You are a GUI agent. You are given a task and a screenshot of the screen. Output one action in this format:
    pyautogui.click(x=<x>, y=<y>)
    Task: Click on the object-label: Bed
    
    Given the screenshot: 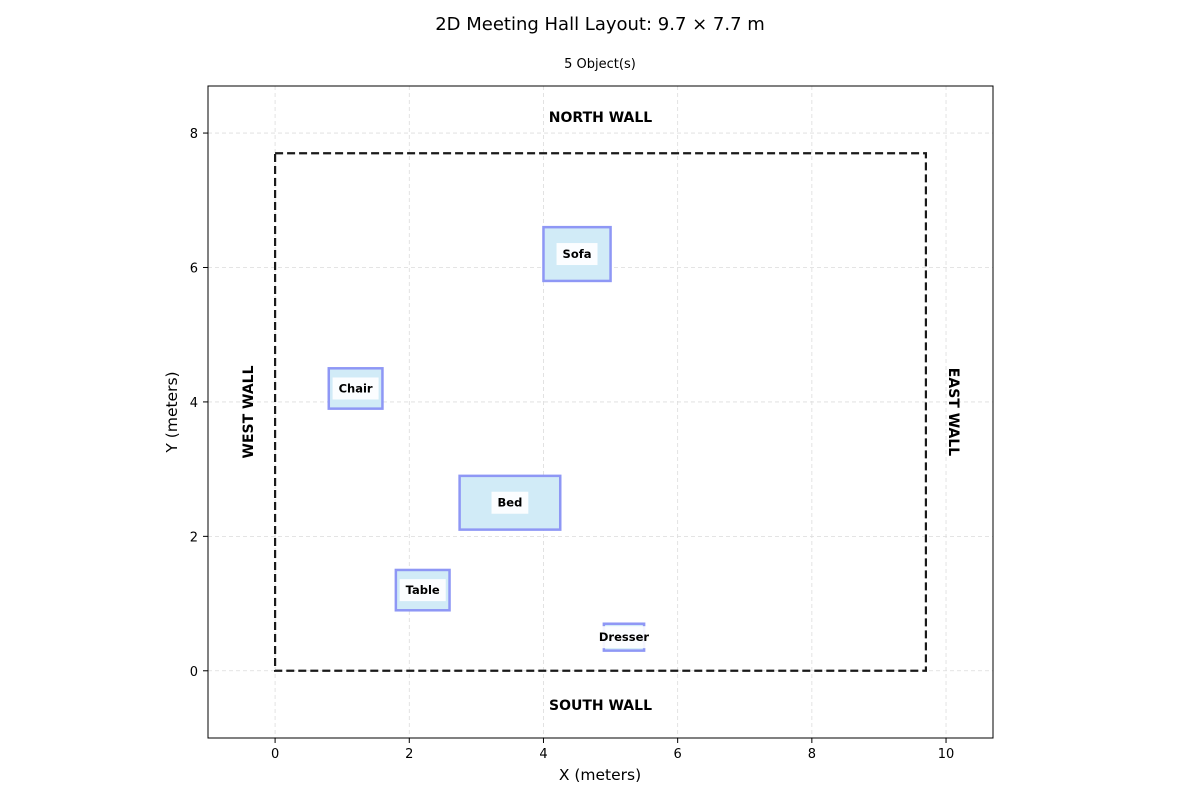 What is the action you would take?
    pyautogui.click(x=510, y=503)
    